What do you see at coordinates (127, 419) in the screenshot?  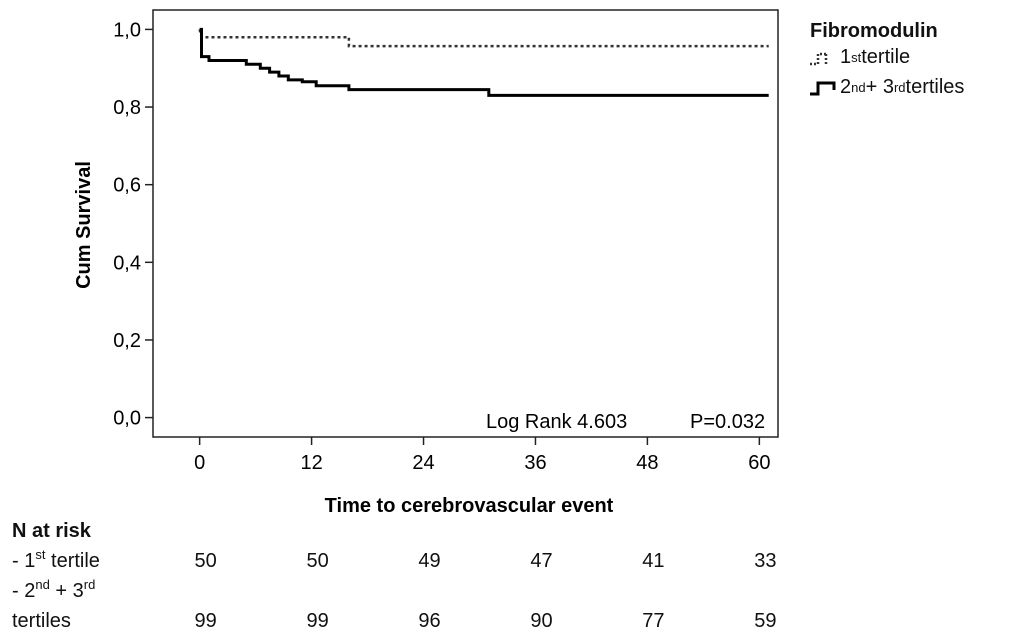 I see `y-tick-label: 0,0` at bounding box center [127, 419].